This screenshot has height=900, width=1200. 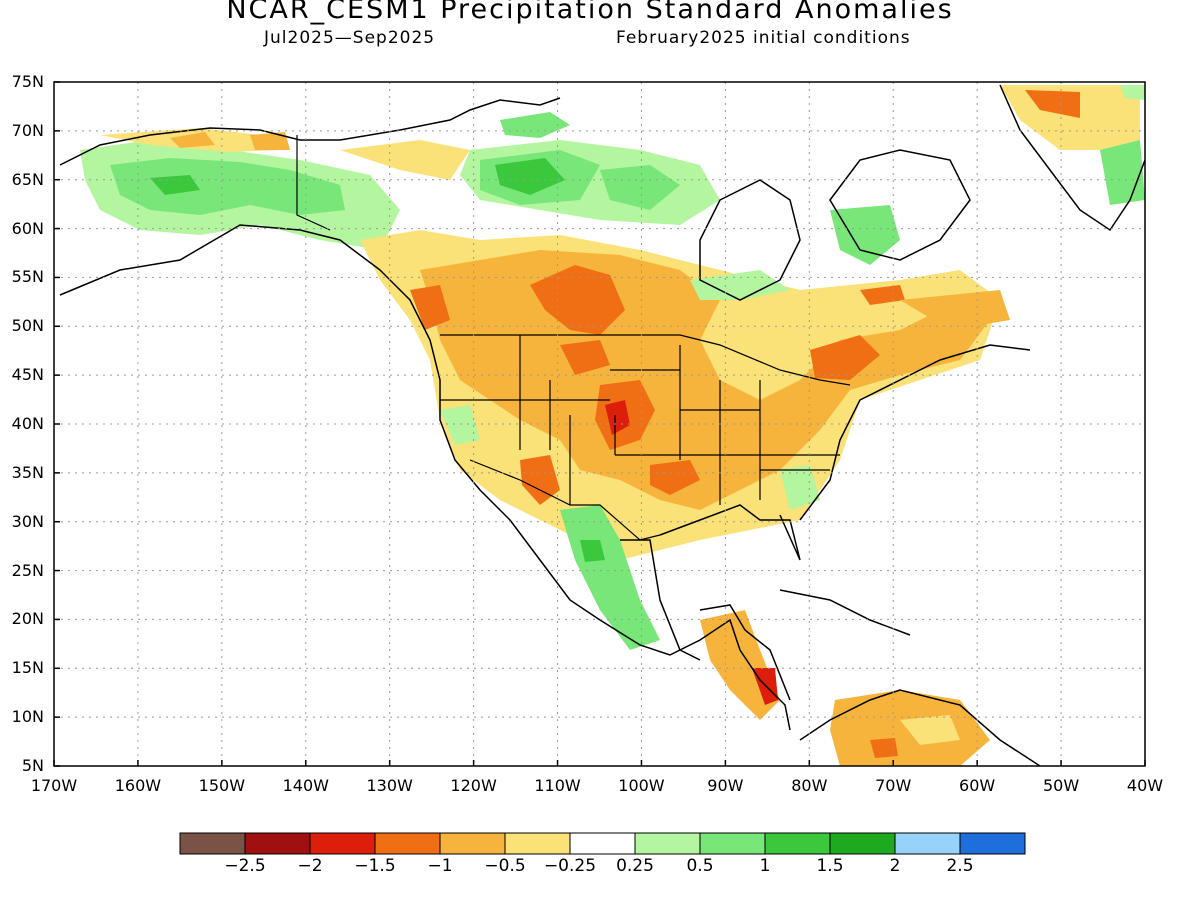 What do you see at coordinates (765, 866) in the screenshot?
I see `colorbar-label: 1` at bounding box center [765, 866].